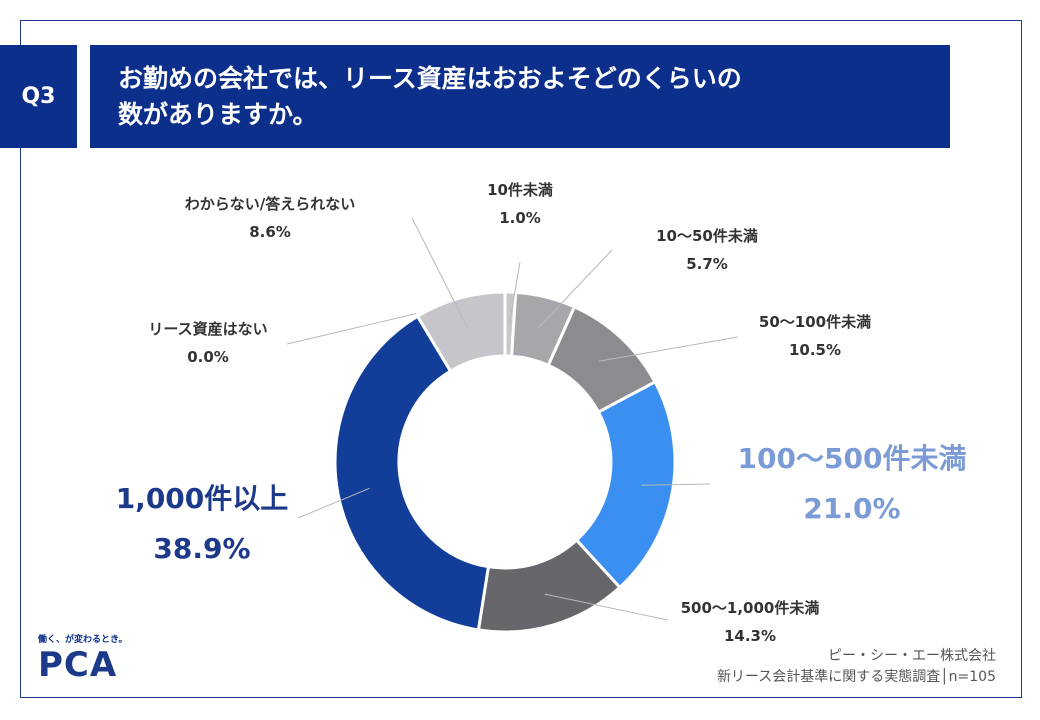 The image size is (1040, 720). What do you see at coordinates (815, 322) in the screenshot?
I see `label-category: 50〜100件未満` at bounding box center [815, 322].